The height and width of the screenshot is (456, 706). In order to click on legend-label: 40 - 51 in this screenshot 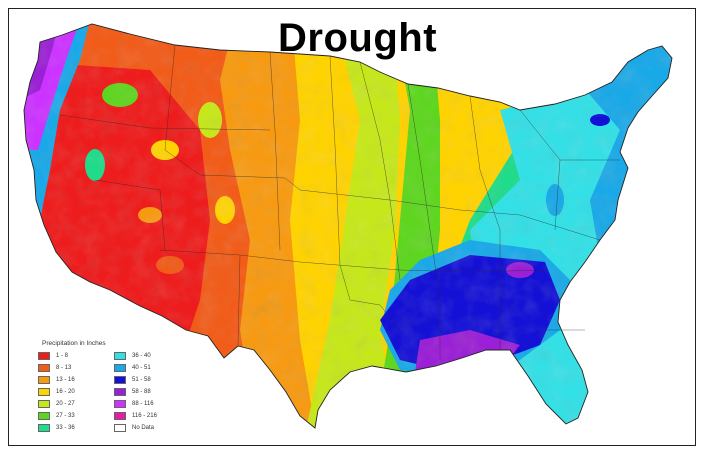, I will do `click(141, 368)`.